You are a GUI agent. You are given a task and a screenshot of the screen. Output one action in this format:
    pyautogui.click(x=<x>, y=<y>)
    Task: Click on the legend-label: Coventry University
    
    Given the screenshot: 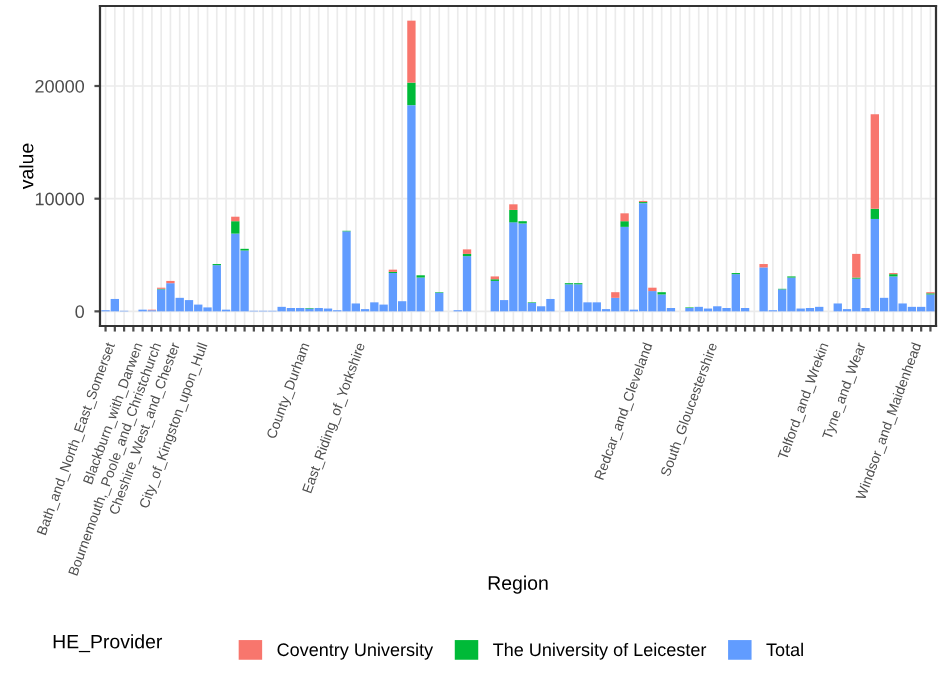 What is the action you would take?
    pyautogui.click(x=355, y=651)
    